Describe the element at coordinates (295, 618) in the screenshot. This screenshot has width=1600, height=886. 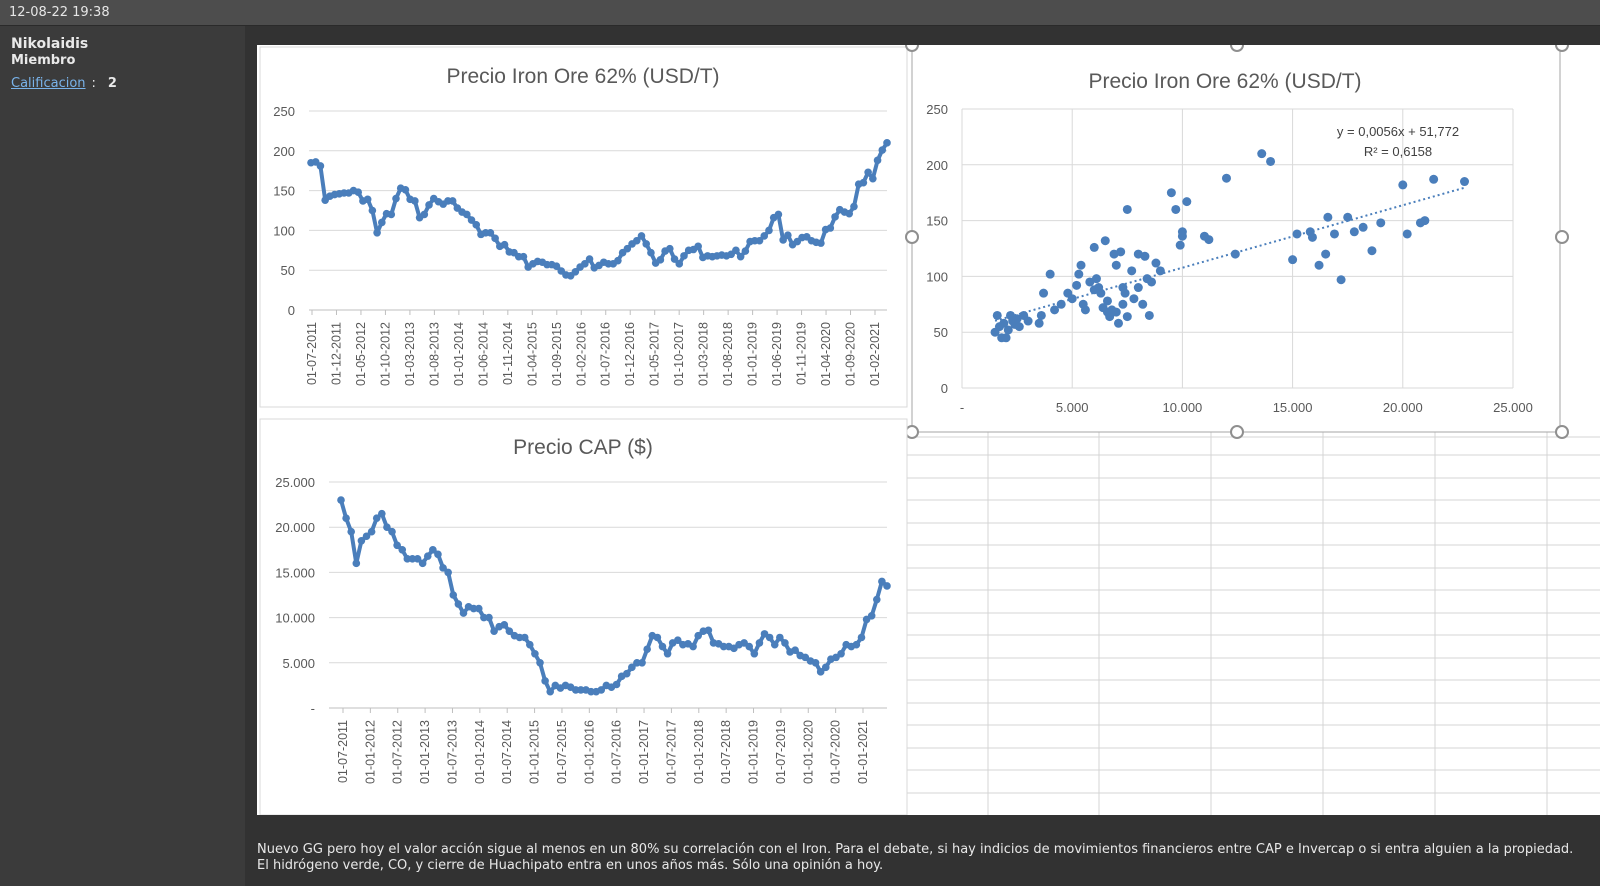
I see `y-tick-label: 10.000` at that location.